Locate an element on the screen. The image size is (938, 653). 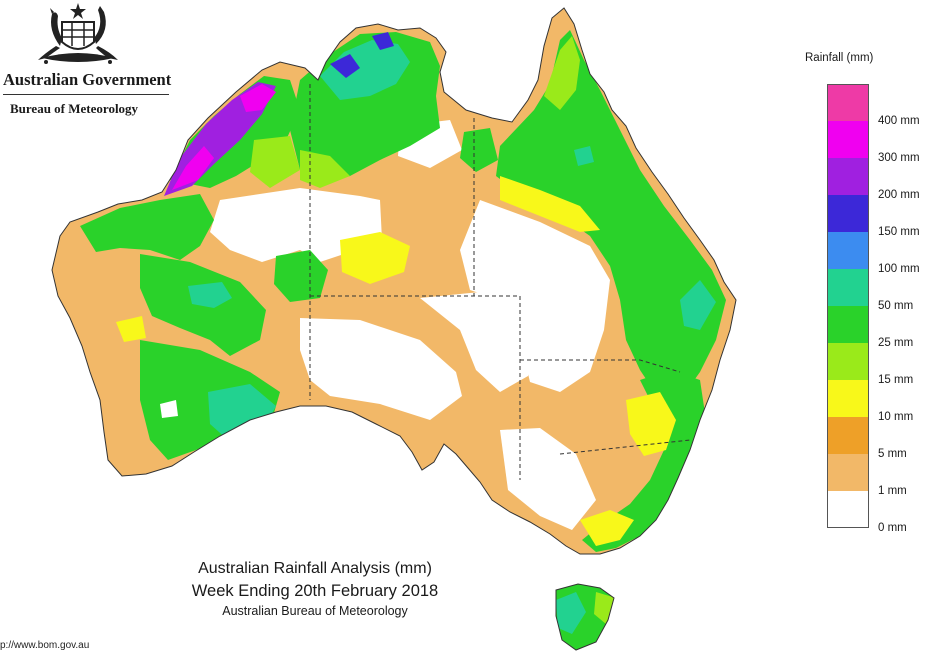
agency-name: Bureau of Meteorology is located at coordinates (74, 108).